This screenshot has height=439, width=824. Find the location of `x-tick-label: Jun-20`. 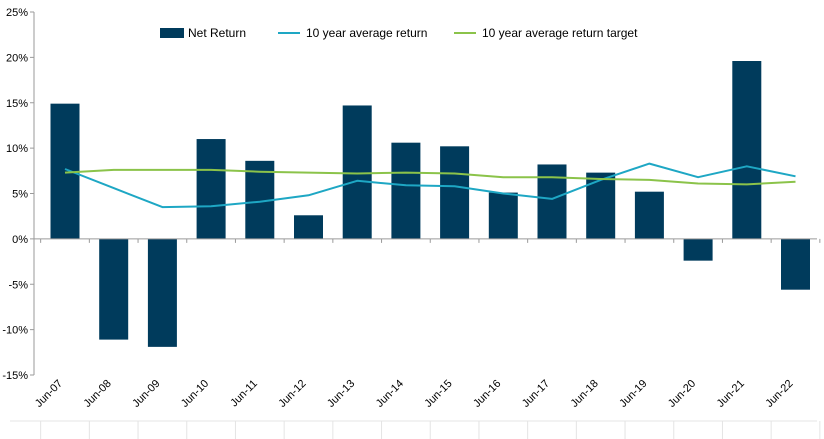

x-tick-label: Jun-20 is located at coordinates (682, 394).